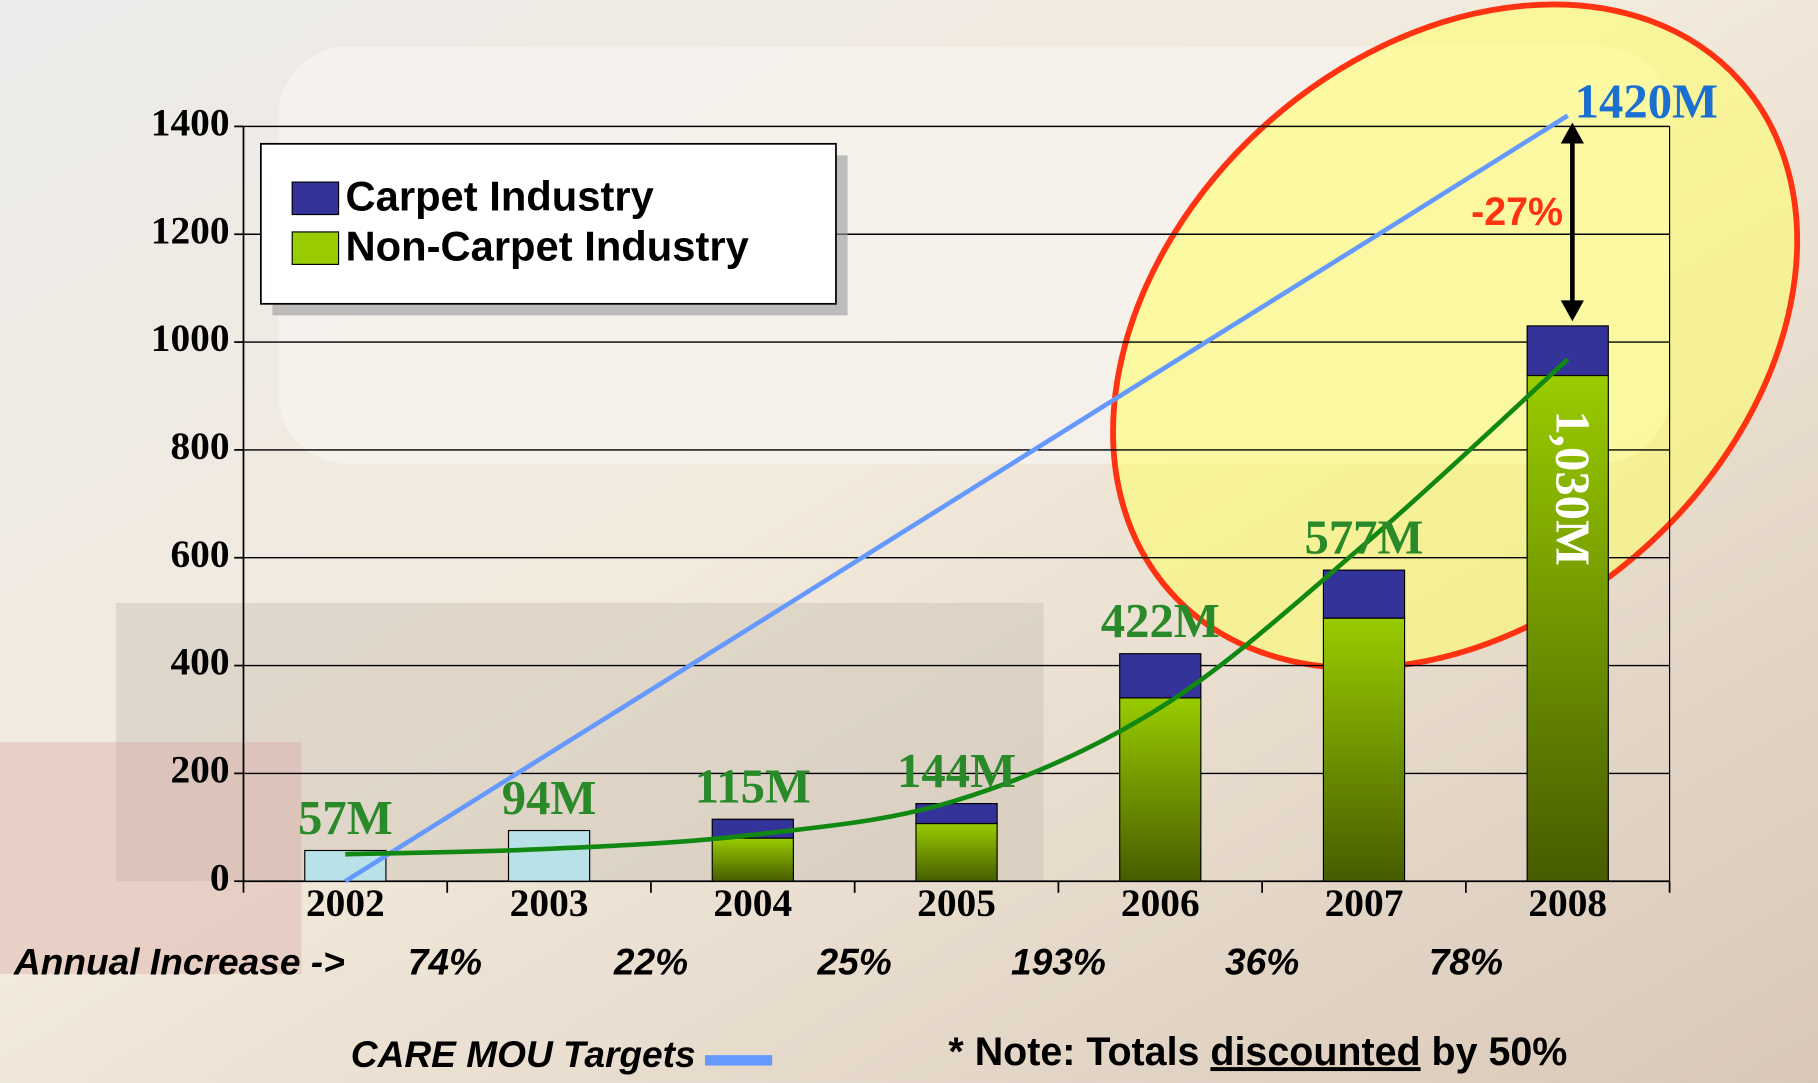 The height and width of the screenshot is (1083, 1818). Describe the element at coordinates (956, 903) in the screenshot. I see `x-tick-label: 2005` at that location.